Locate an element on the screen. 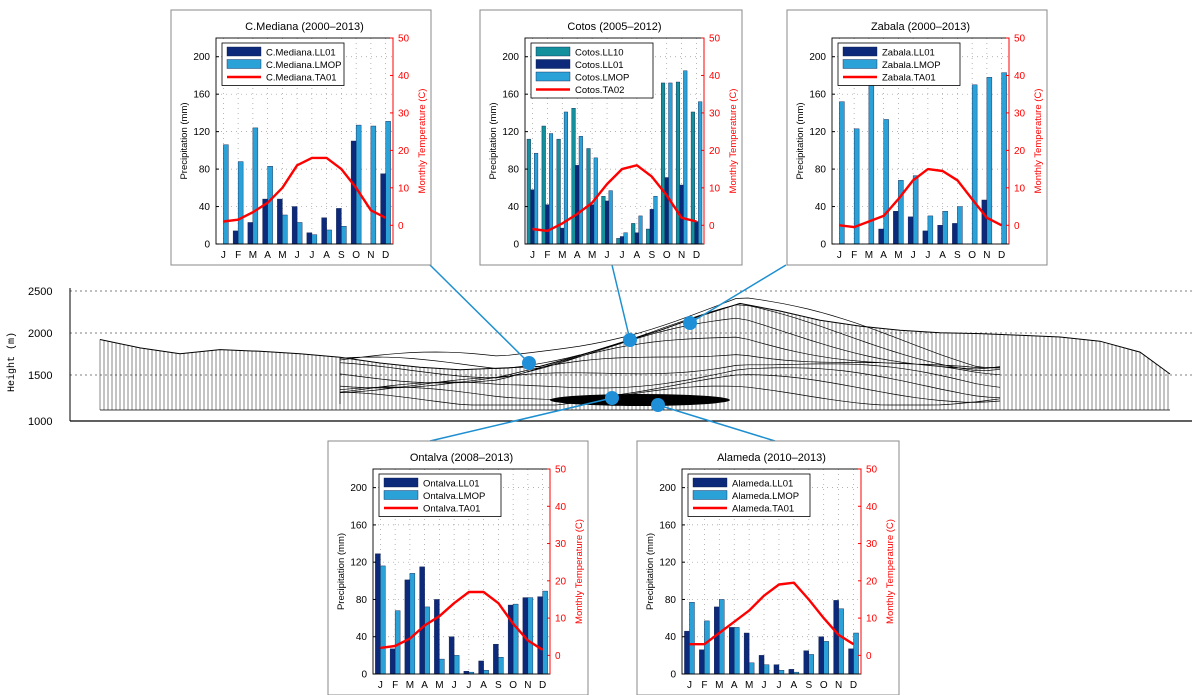  chart-title: Cotos (2005–2012) is located at coordinates (614, 27).